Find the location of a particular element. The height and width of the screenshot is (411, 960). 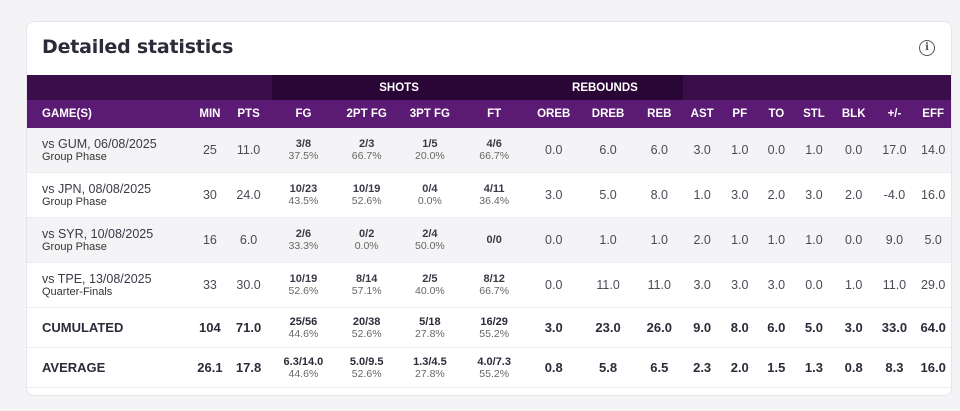

fg3-percentage: 27.8% is located at coordinates (430, 373).